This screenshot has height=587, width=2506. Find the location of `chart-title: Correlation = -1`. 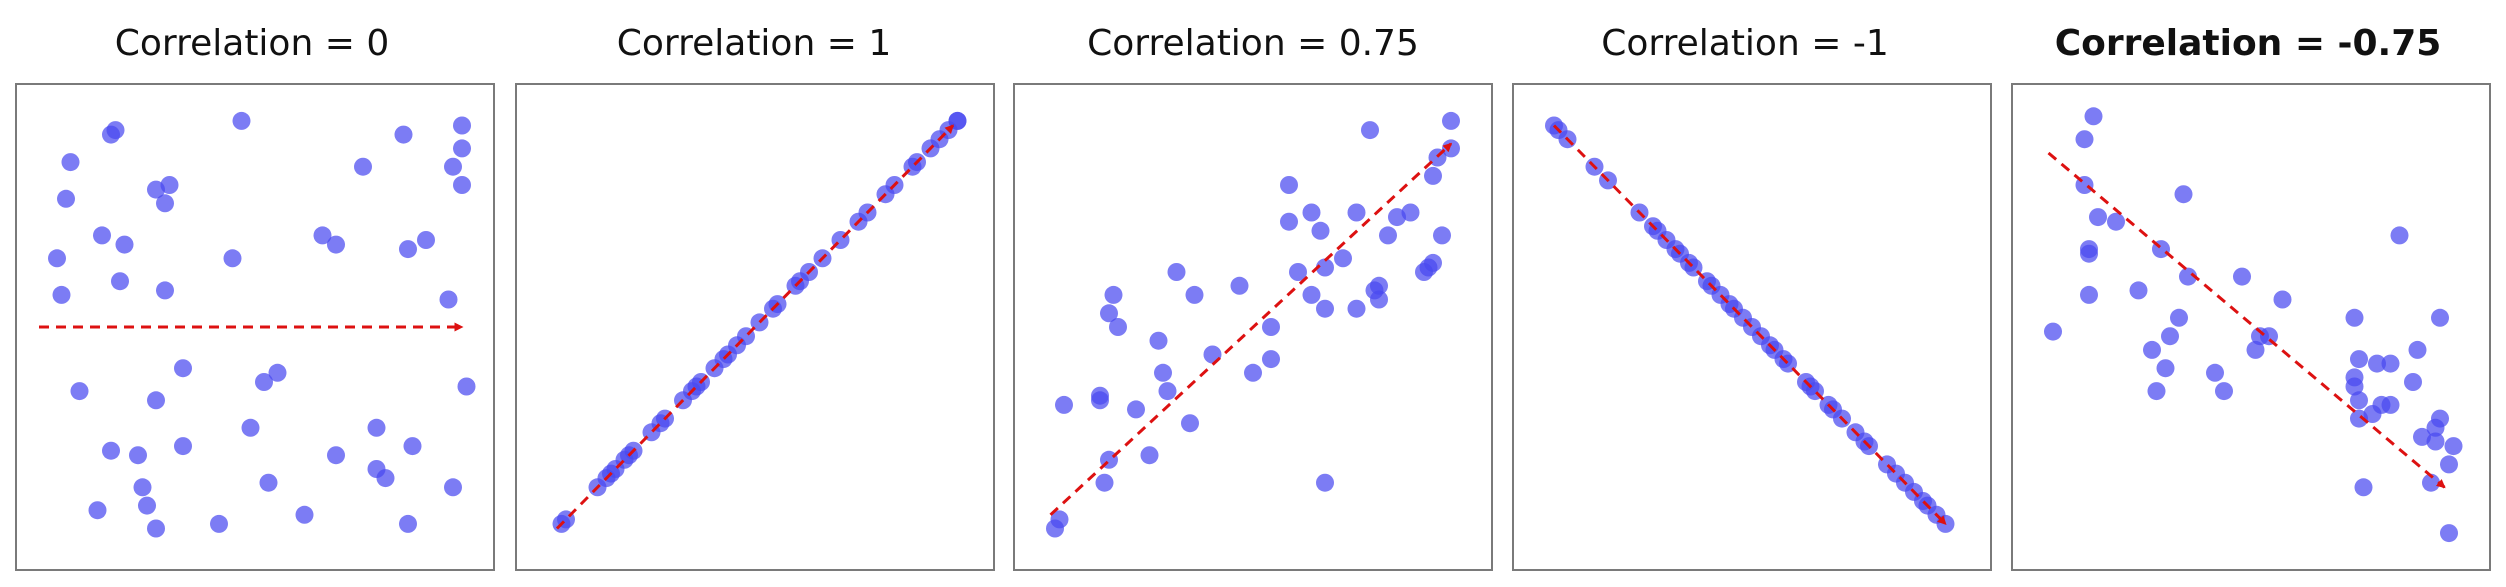

chart-title: Correlation = -1 is located at coordinates (1744, 43).